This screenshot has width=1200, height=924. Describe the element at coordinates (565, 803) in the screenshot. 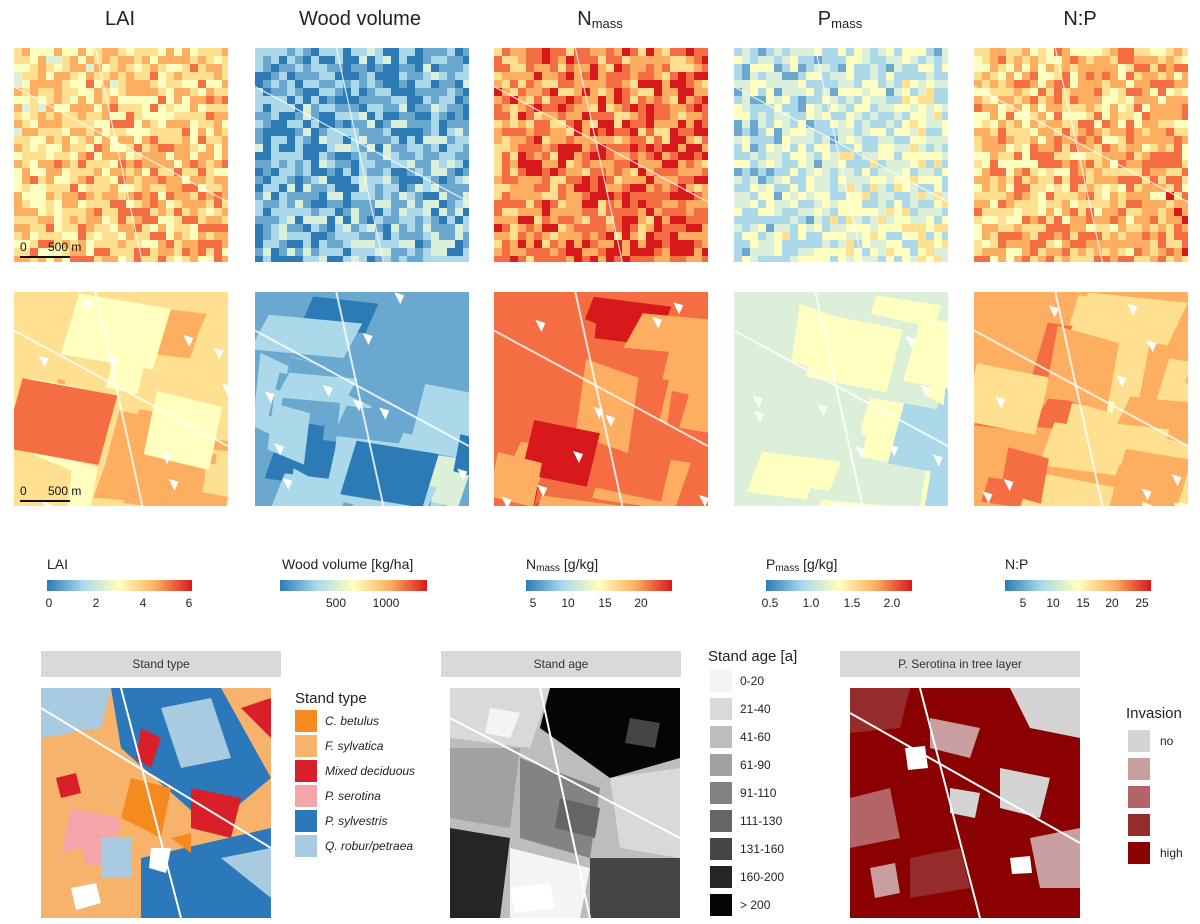

I see `map-stand-age` at that location.